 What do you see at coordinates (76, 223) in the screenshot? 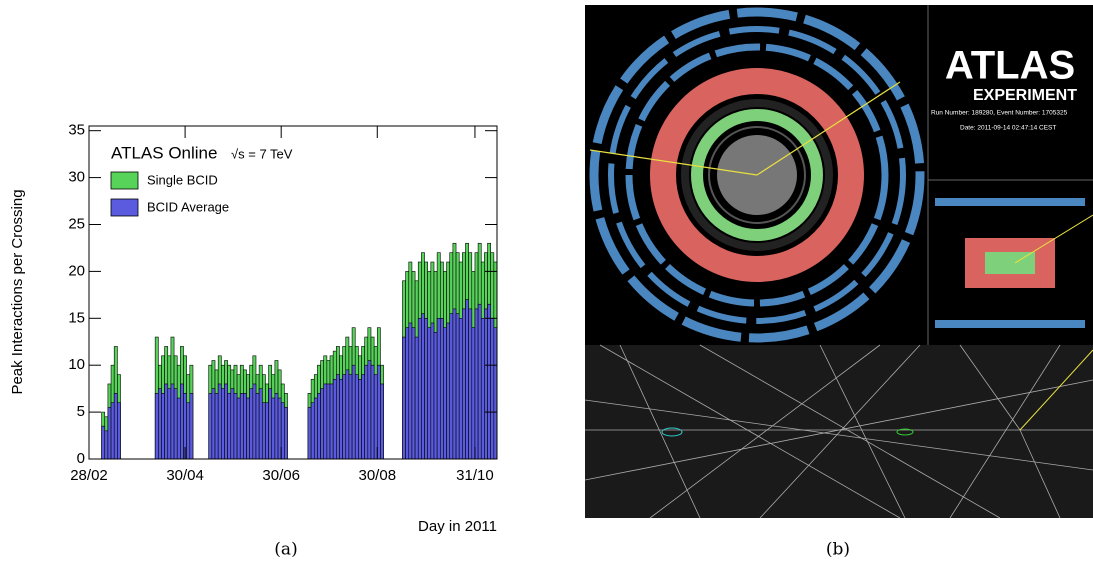
I see `y-tick-label: 25` at bounding box center [76, 223].